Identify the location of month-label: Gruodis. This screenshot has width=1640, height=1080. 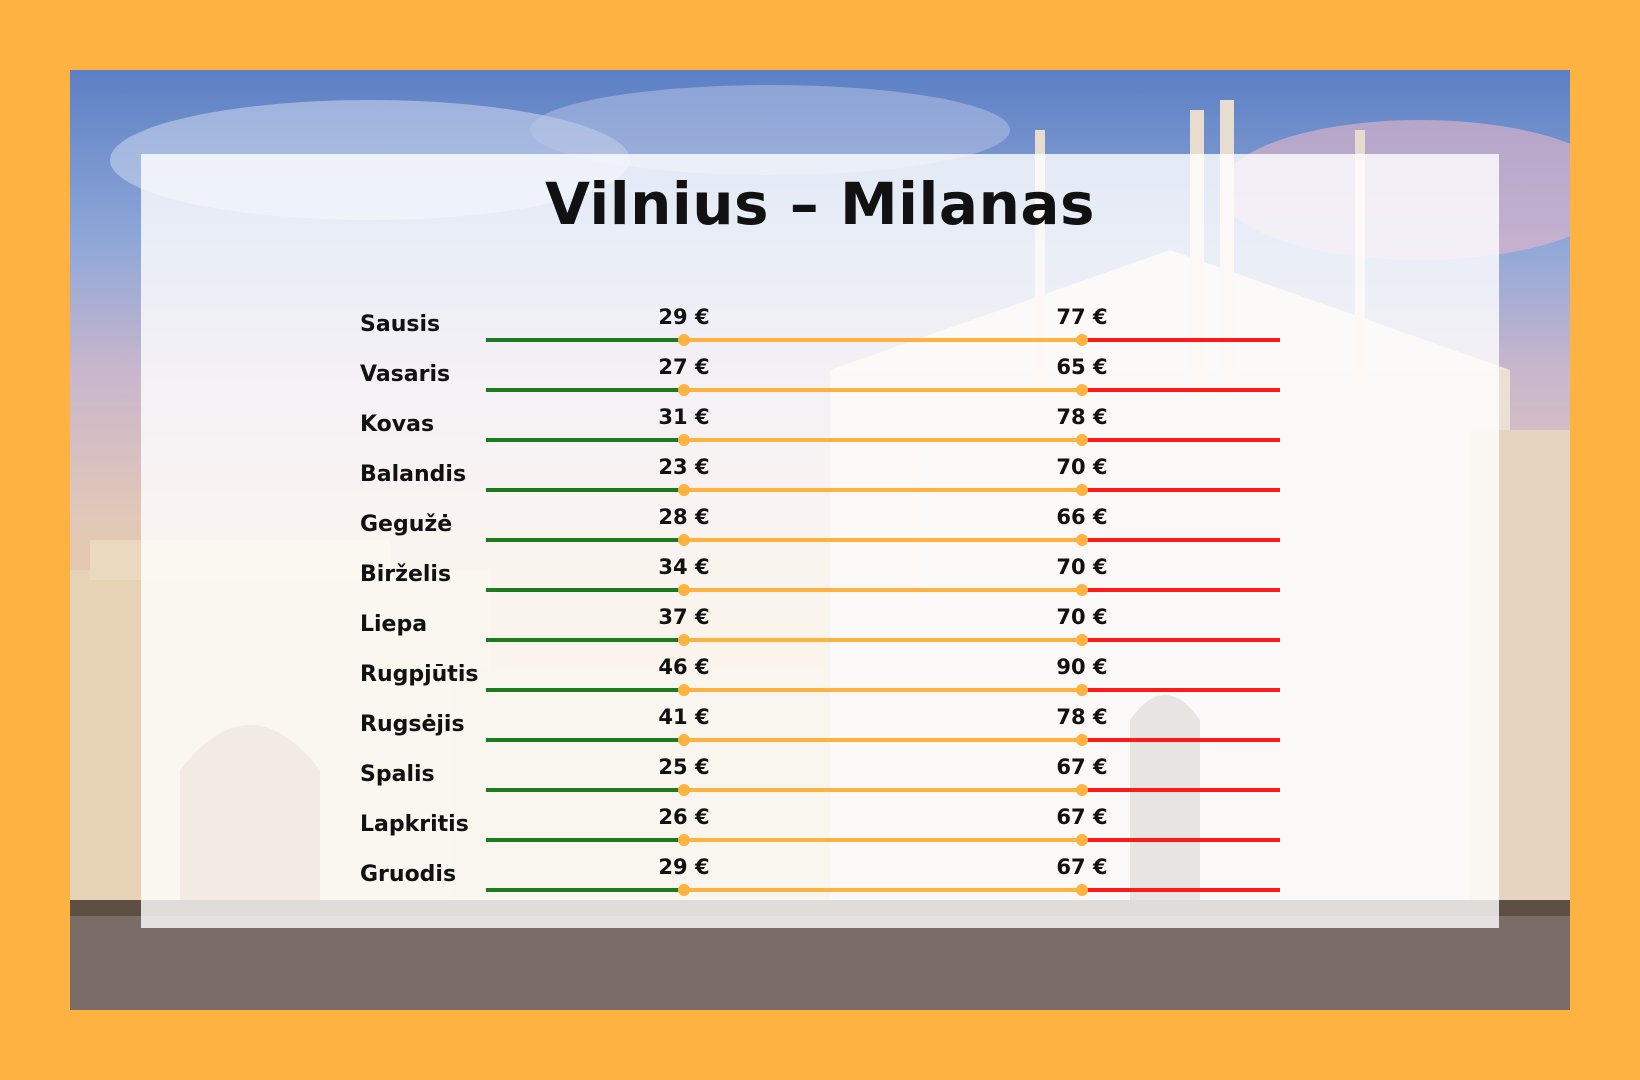
(408, 874).